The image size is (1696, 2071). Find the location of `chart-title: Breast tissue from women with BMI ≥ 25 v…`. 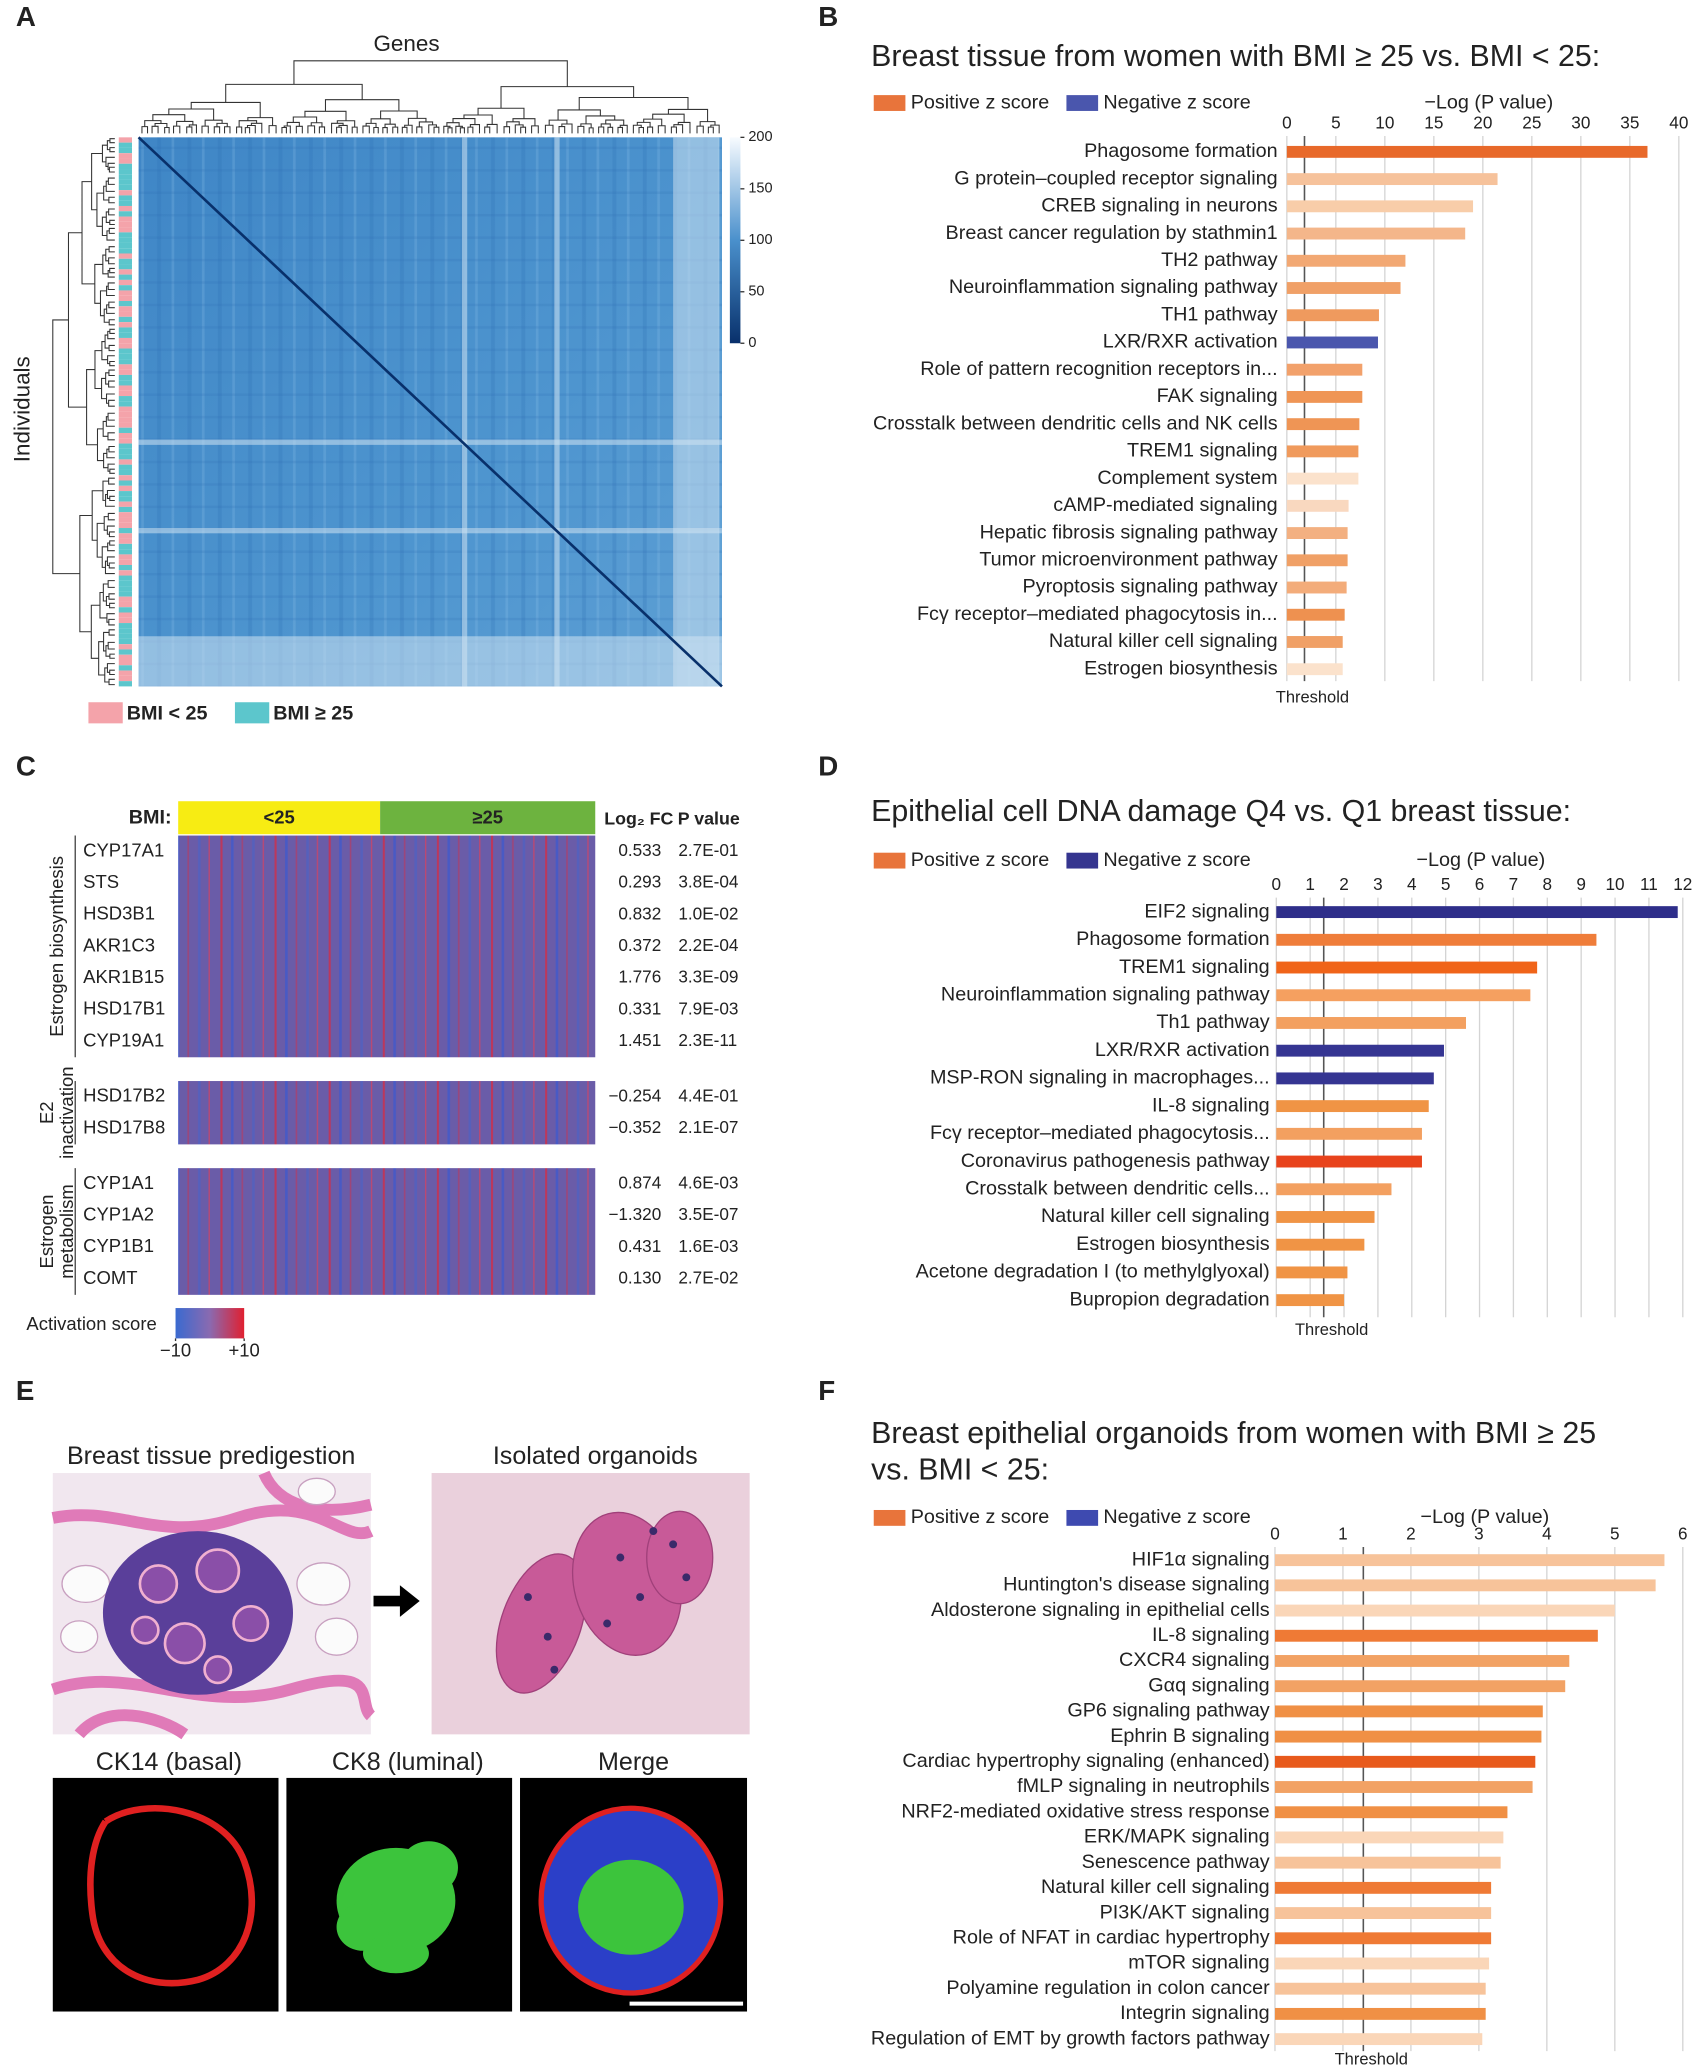

chart-title: Breast tissue from women with BMI ≥ 25 v… is located at coordinates (1235, 56).